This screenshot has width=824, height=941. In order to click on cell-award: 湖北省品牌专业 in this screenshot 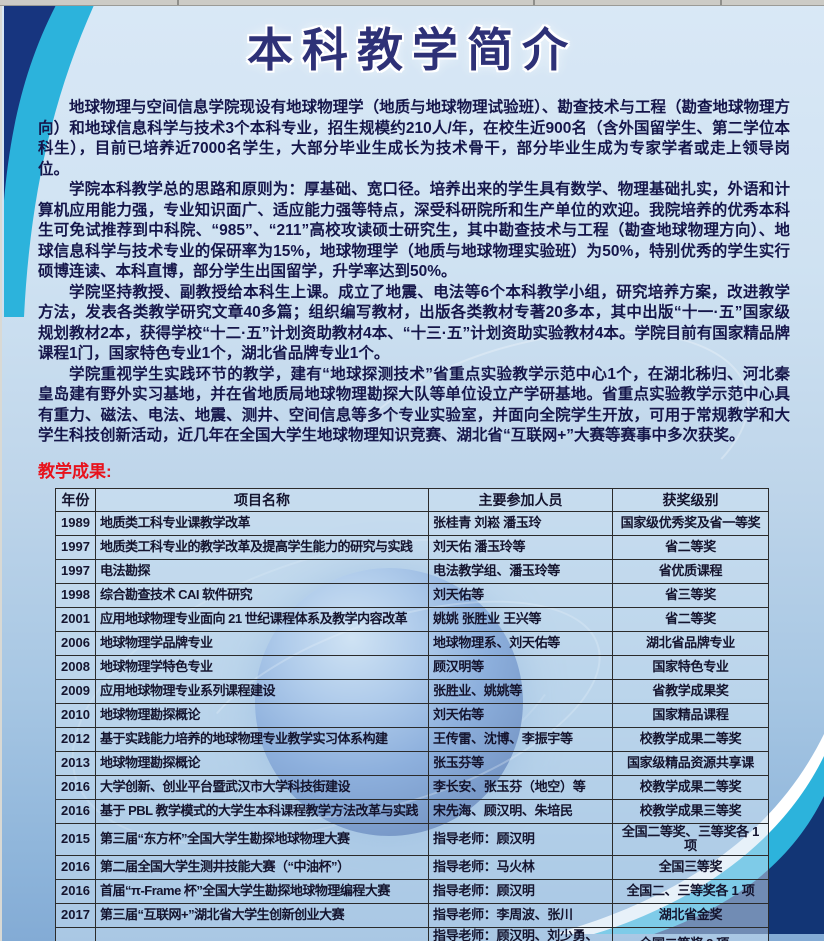, I will do `click(690, 643)`.